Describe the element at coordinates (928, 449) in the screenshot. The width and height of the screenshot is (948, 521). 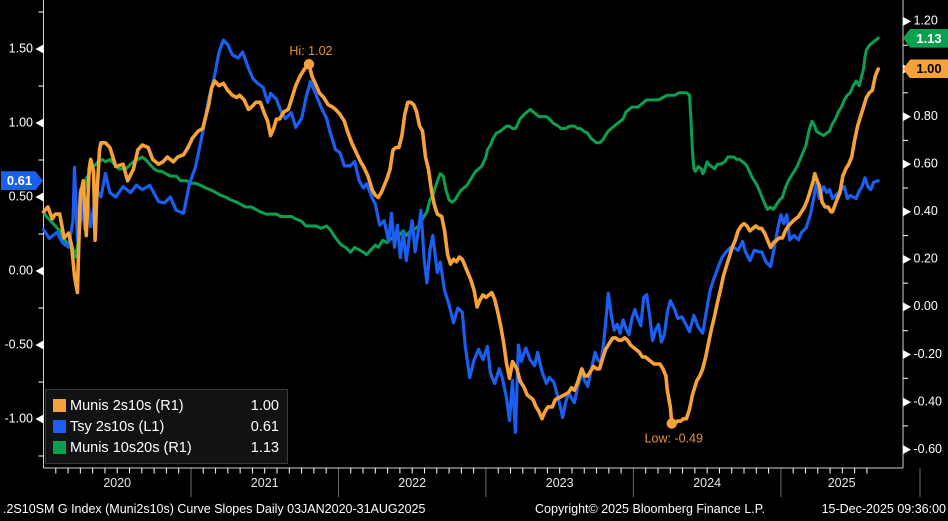
I see `right-axis-tick-label: -0.60` at that location.